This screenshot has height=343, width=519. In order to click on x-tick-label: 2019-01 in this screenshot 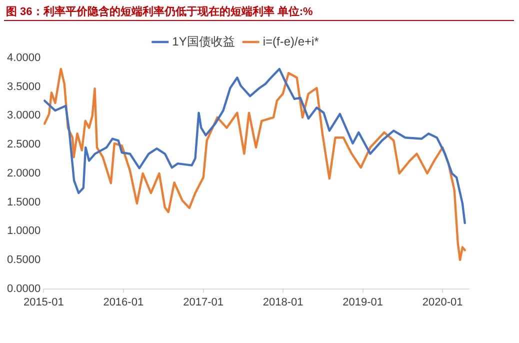, I will do `click(363, 302)`.